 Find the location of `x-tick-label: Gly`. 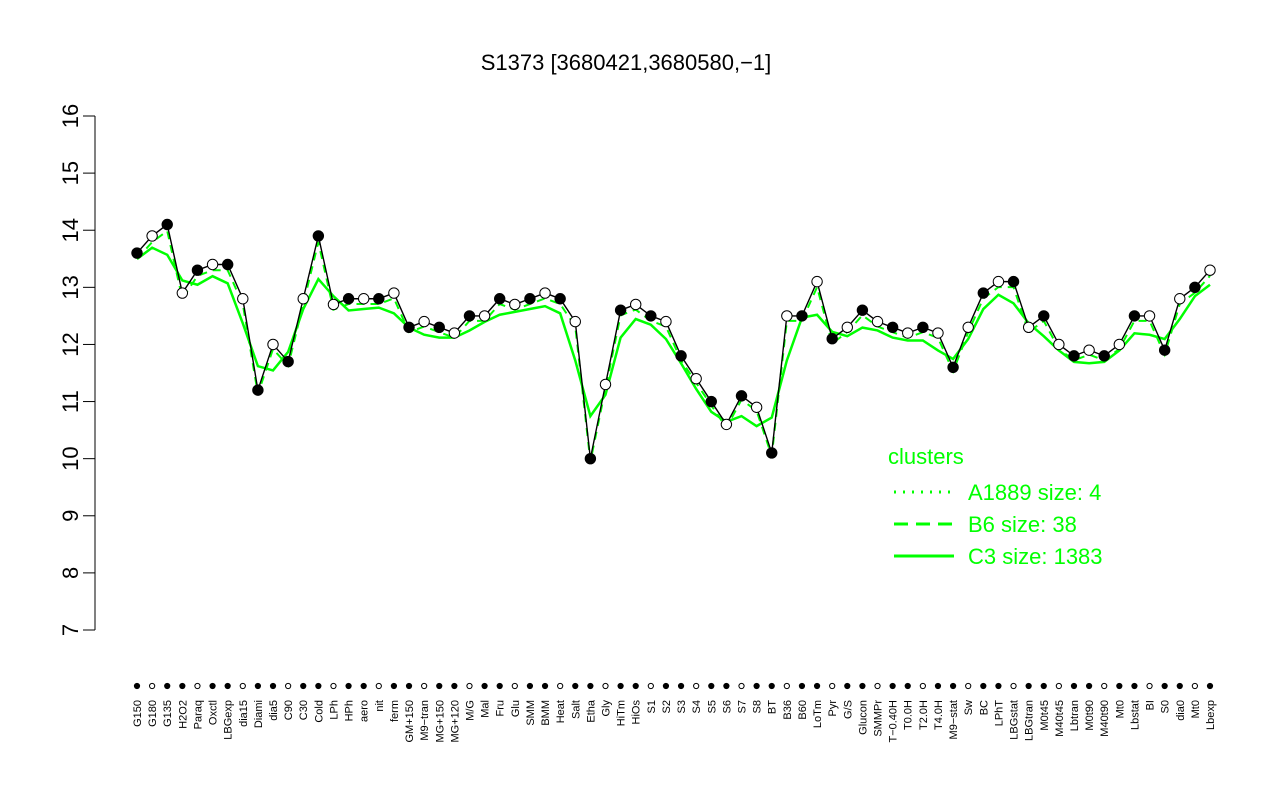

x-tick-label: Gly is located at coordinates (606, 708).